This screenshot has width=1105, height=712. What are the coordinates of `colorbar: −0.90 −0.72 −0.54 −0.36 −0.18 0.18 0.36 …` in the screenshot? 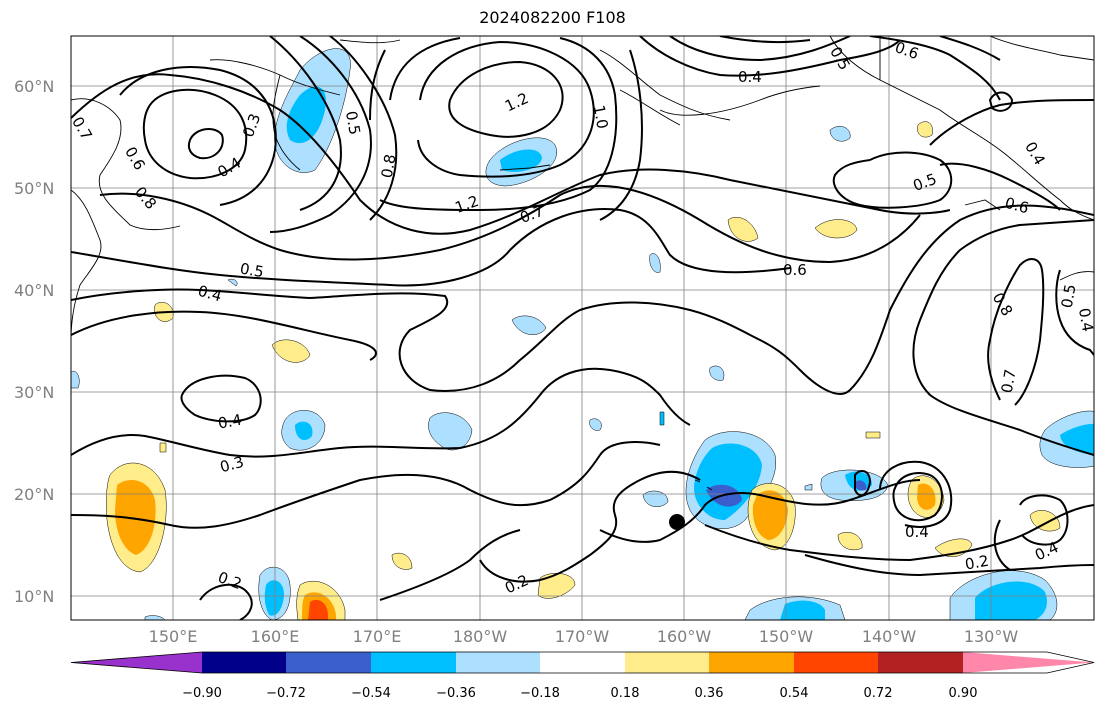 It's located at (582, 676).